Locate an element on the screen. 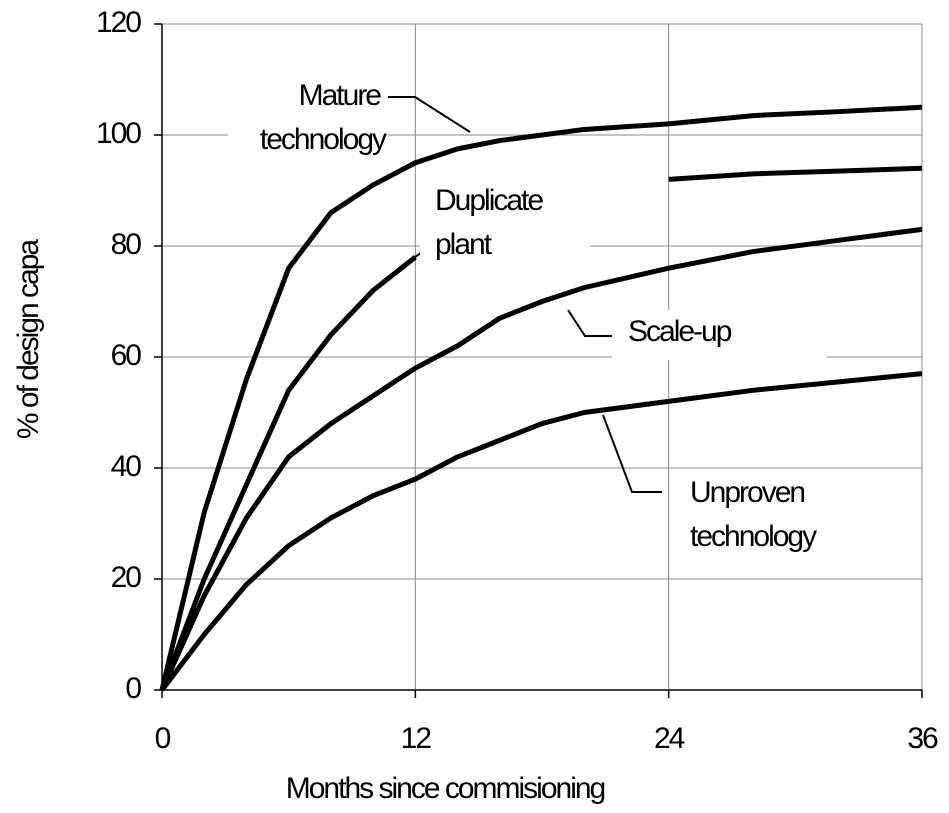 The height and width of the screenshot is (813, 949). y-tick-label: 120 is located at coordinates (118, 22).